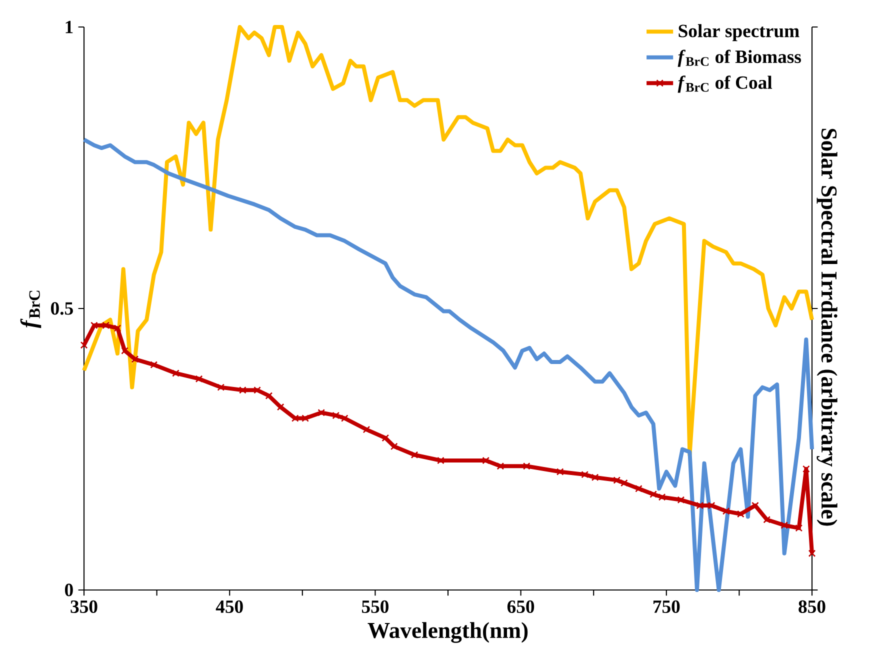  I want to click on x-tick-label: 550, so click(375, 606).